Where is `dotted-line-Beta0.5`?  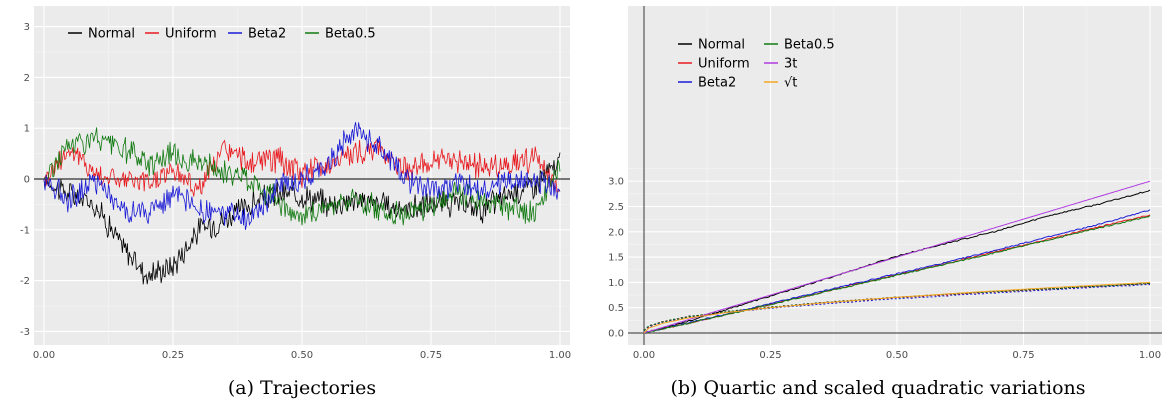
dotted-line-Beta0.5 is located at coordinates (897, 306).